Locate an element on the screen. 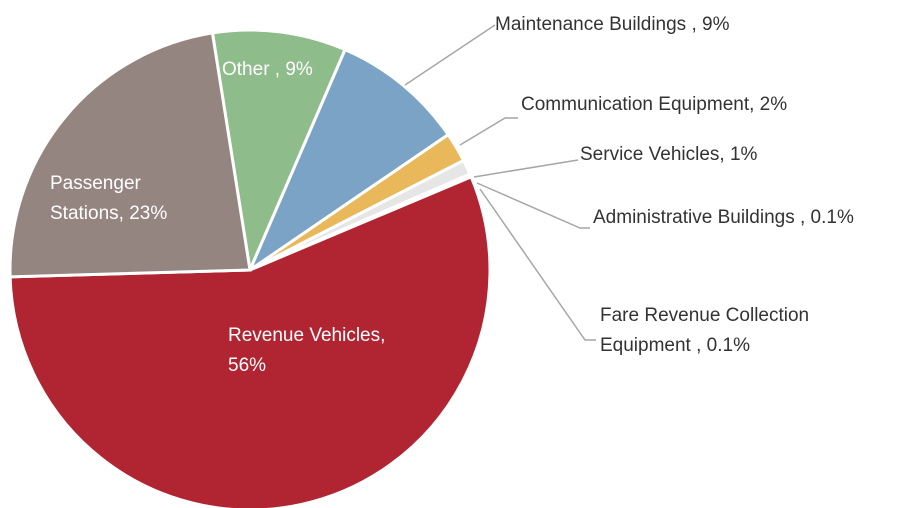  slice-label-line: Fare Revenue Collection is located at coordinates (704, 315).